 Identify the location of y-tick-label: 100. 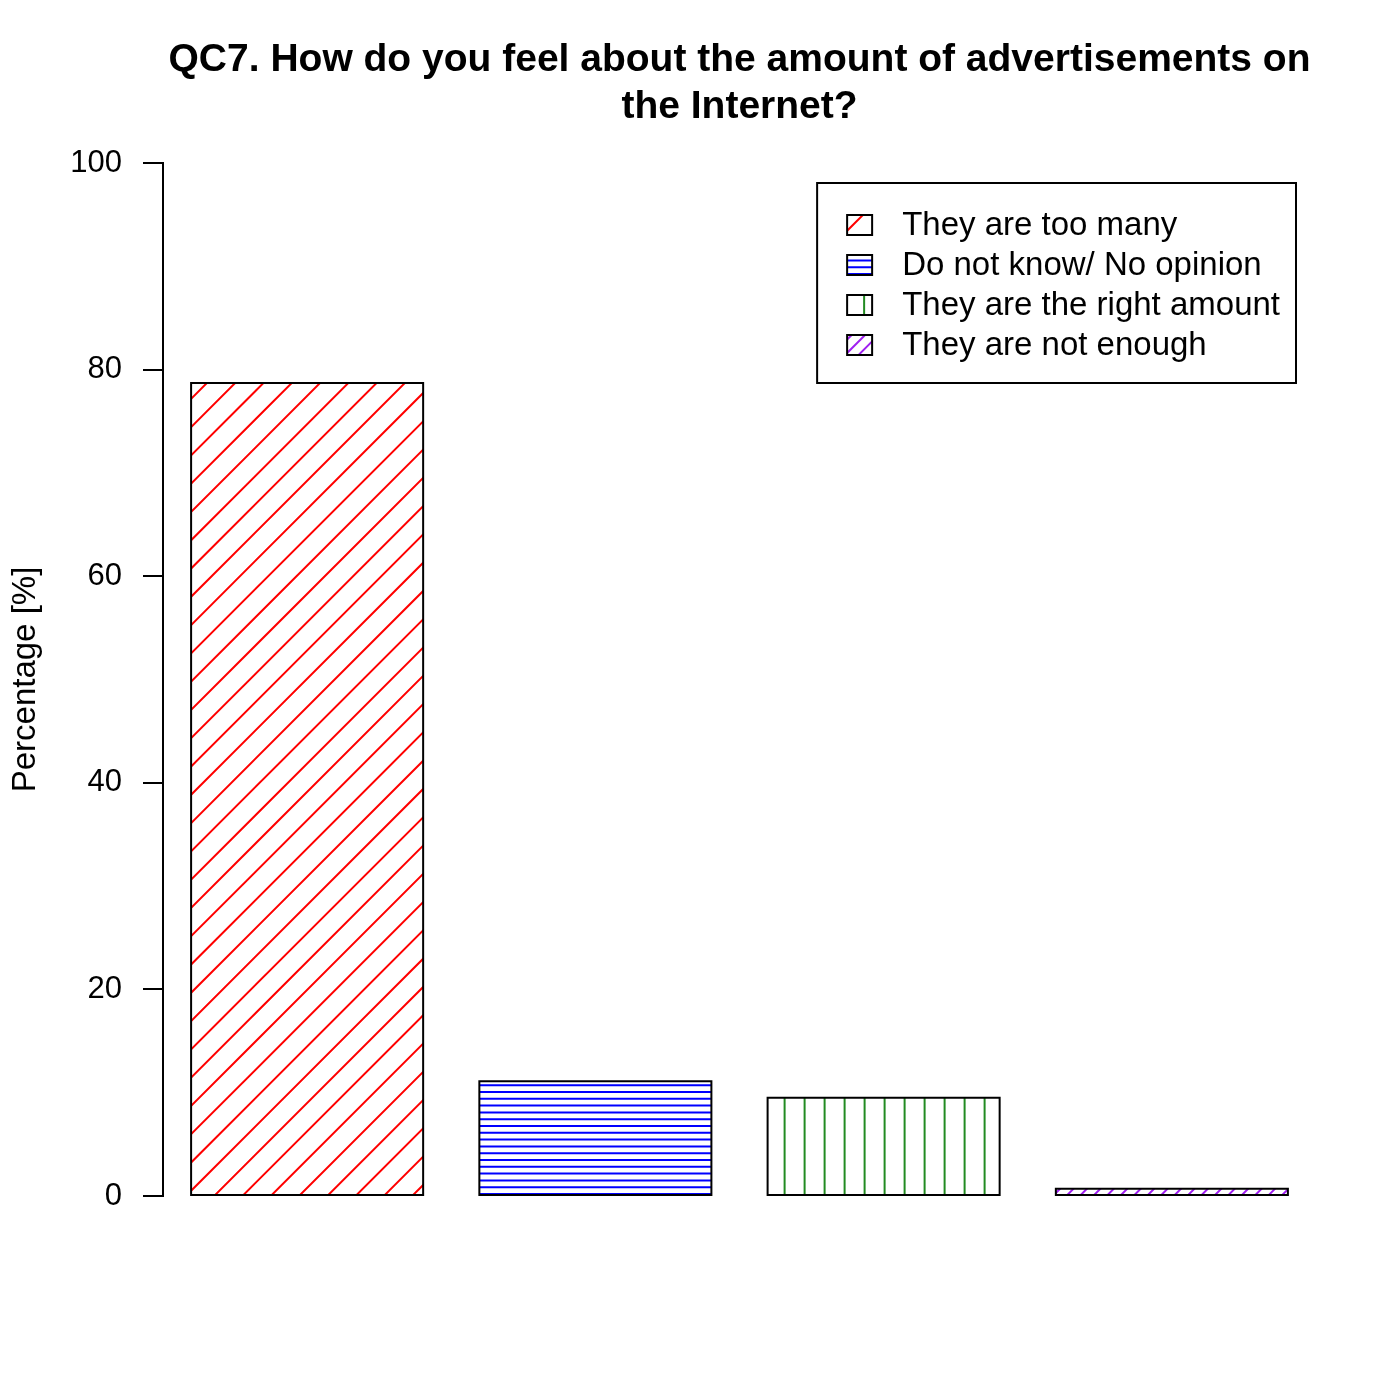
(96, 161).